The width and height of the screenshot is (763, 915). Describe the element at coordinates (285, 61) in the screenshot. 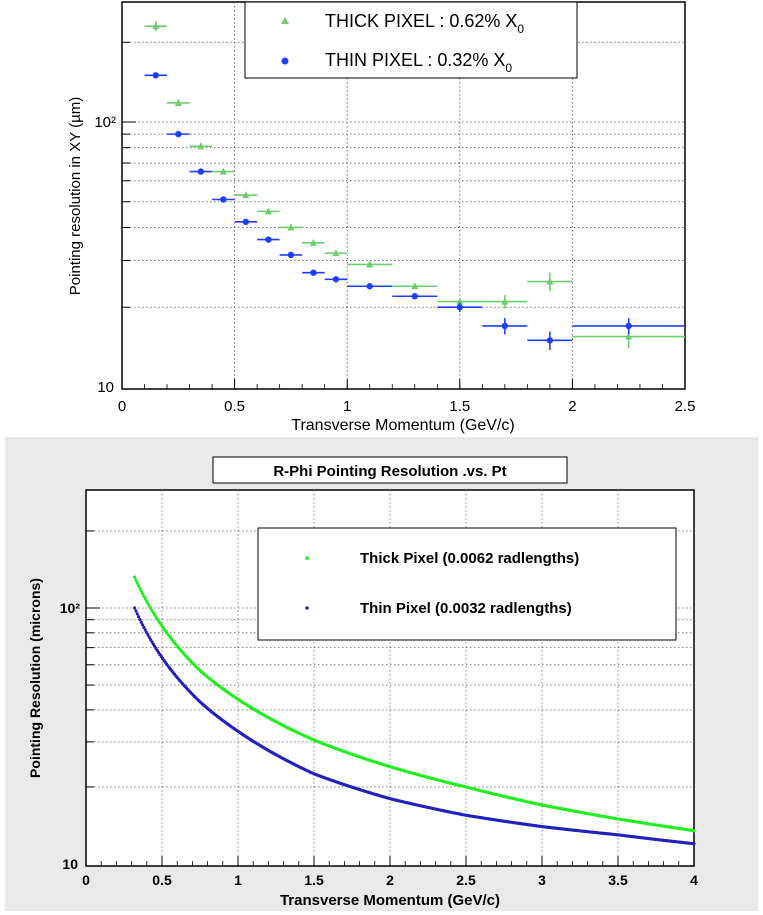

I see `legend-thin-marker` at that location.